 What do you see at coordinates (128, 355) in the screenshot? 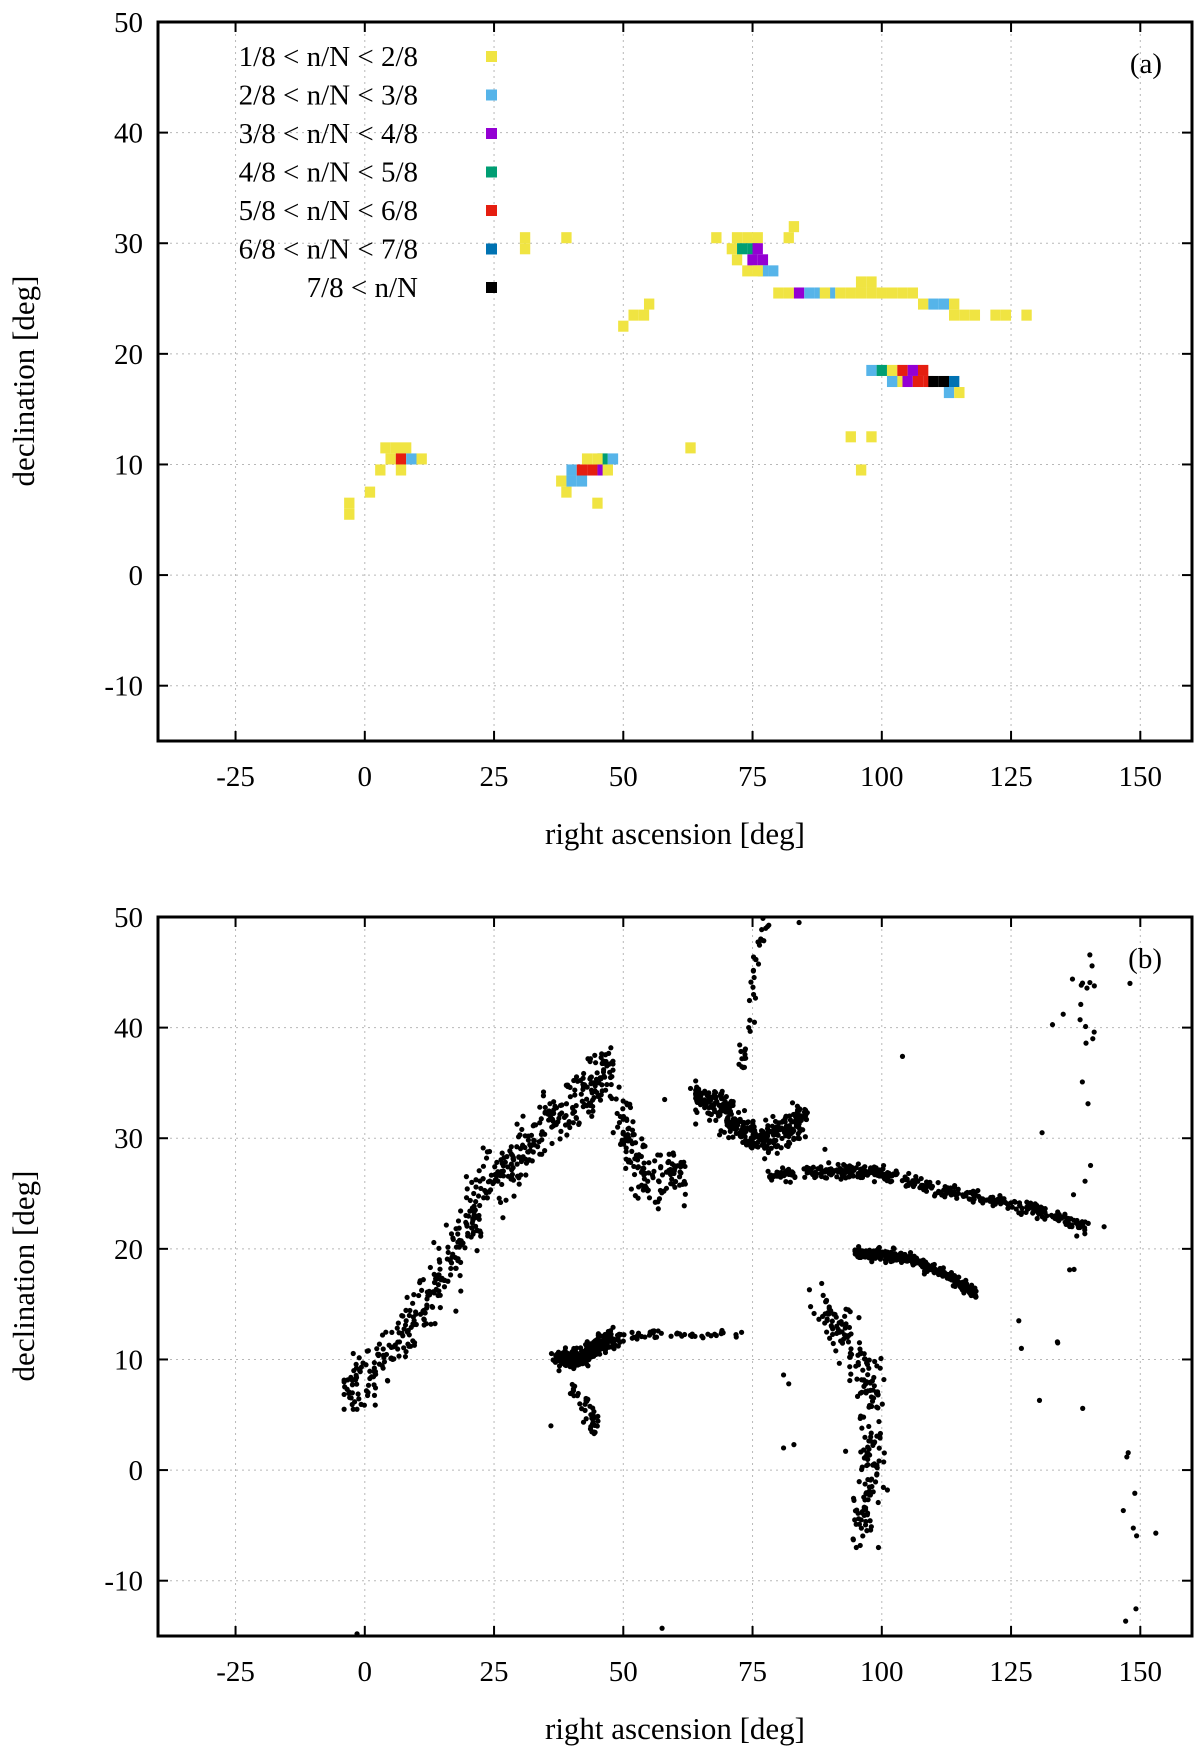
I see `panel-a-ytick-label: 20` at bounding box center [128, 355].